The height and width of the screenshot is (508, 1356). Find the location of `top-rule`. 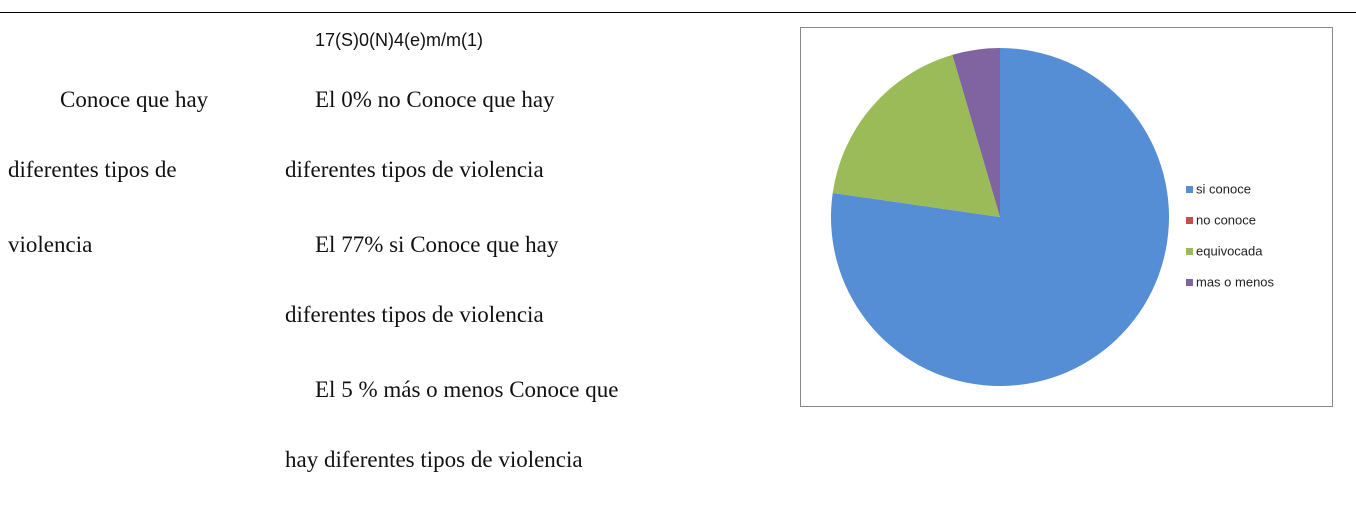

top-rule is located at coordinates (678, 12).